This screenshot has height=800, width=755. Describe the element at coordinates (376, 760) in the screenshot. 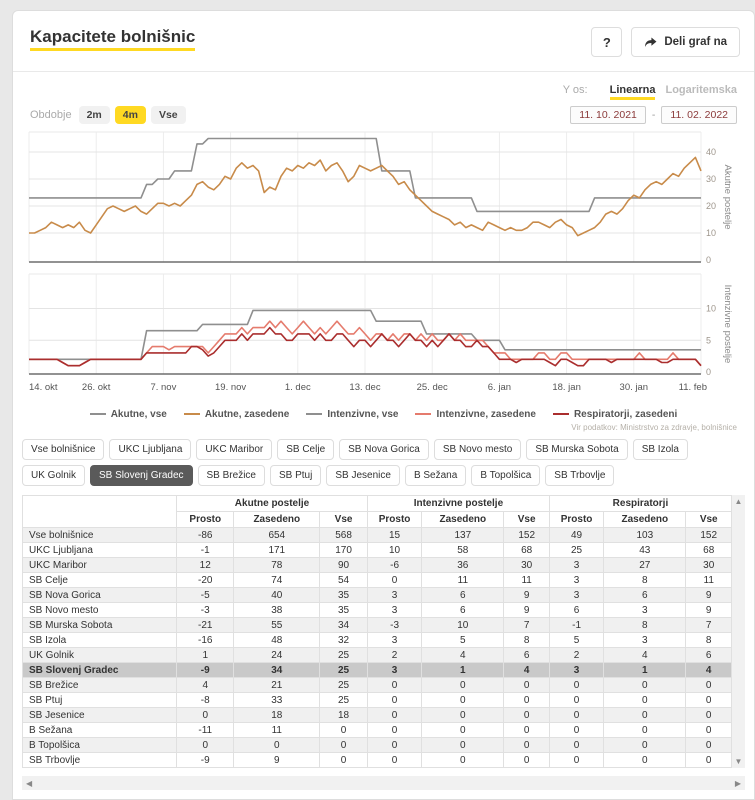

I see `table-row: SB Trbovlje -9 9 0 0 0 0 0 0 0` at that location.